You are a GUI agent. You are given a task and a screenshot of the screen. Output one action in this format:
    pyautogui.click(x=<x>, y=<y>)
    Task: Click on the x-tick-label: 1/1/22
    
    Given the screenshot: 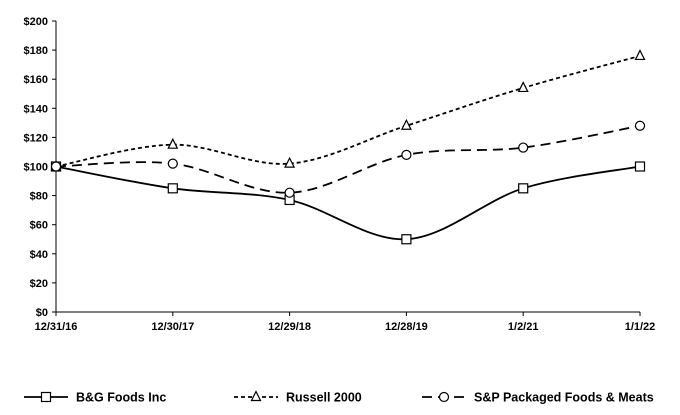 What is the action you would take?
    pyautogui.click(x=640, y=327)
    